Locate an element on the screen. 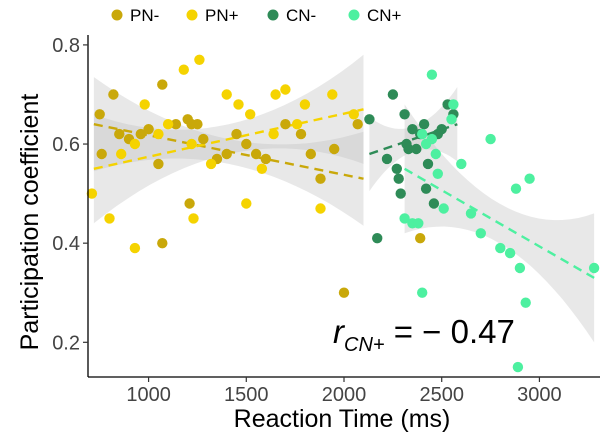 The width and height of the screenshot is (608, 436). regression-line-CN+ is located at coordinates (499, 223).